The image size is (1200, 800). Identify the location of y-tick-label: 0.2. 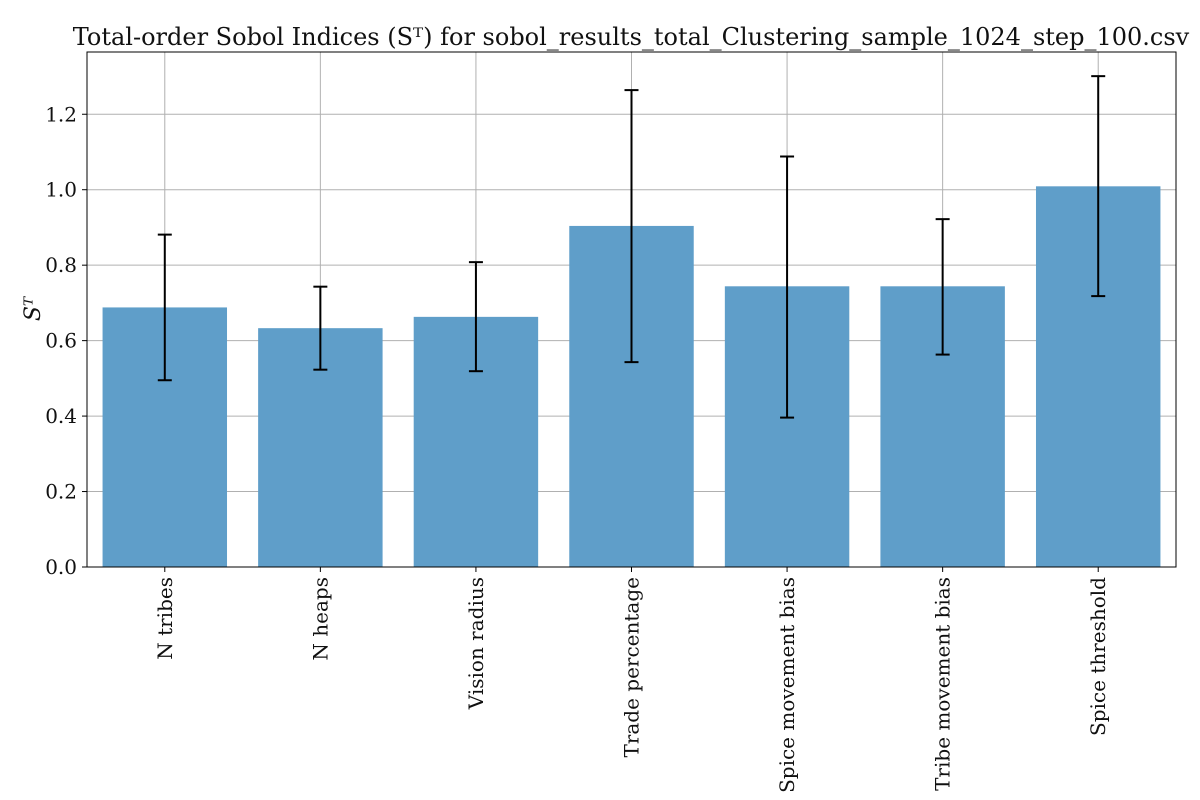
(61, 492).